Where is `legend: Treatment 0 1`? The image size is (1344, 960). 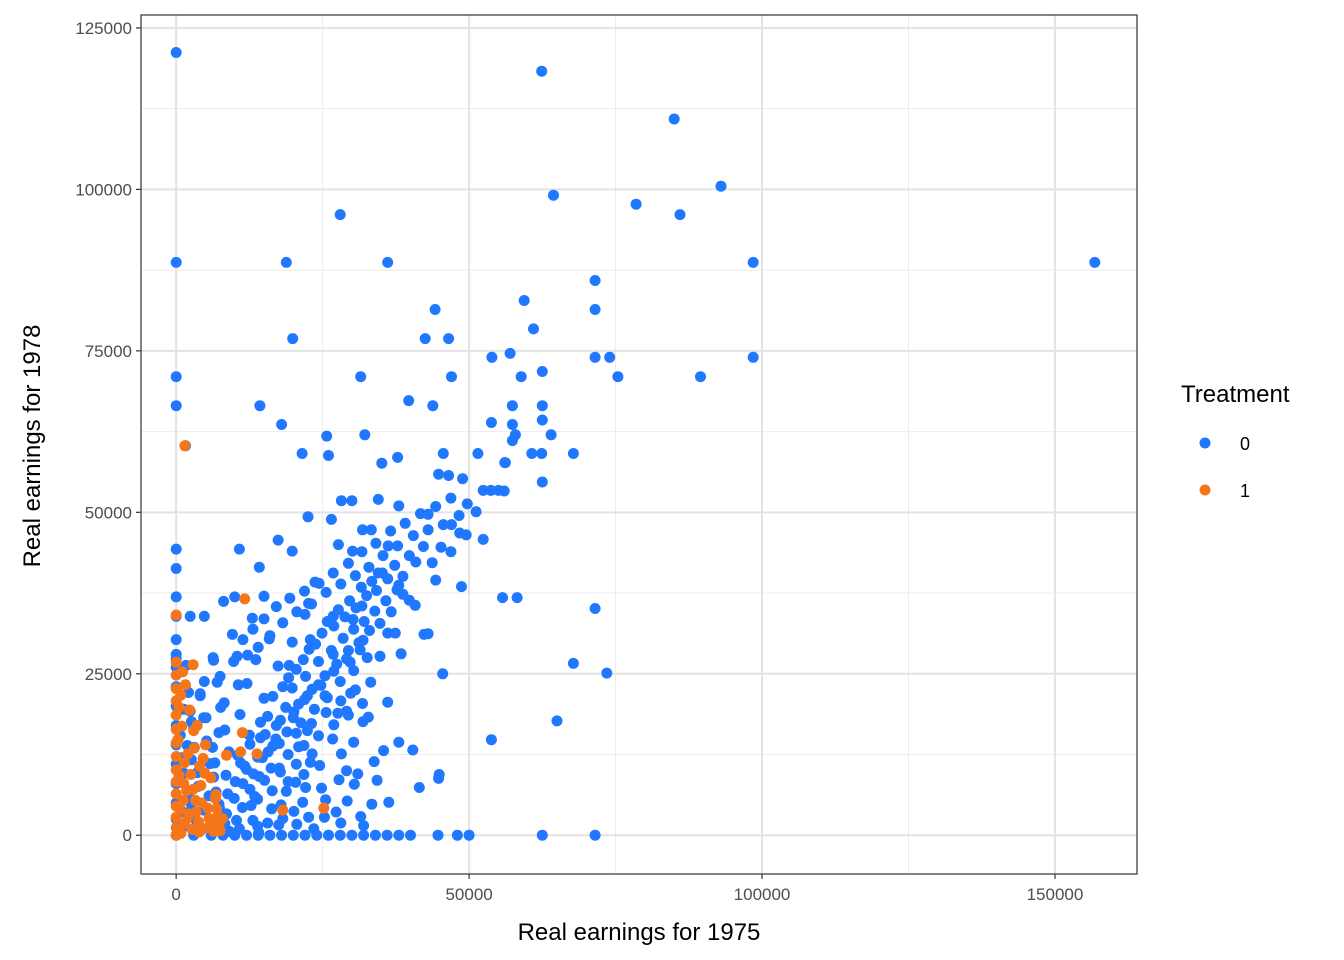 legend: Treatment 0 1 is located at coordinates (1235, 441).